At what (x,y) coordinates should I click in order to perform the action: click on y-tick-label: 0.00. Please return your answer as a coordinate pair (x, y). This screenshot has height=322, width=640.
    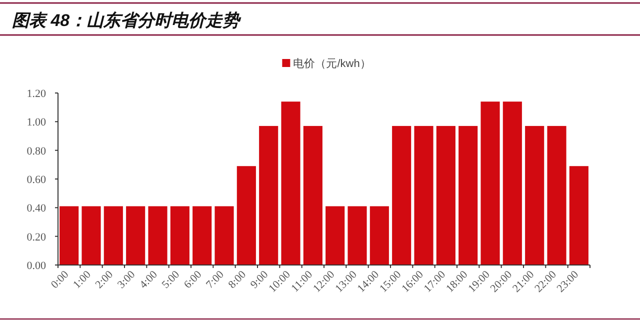
    Looking at the image, I should click on (36, 266).